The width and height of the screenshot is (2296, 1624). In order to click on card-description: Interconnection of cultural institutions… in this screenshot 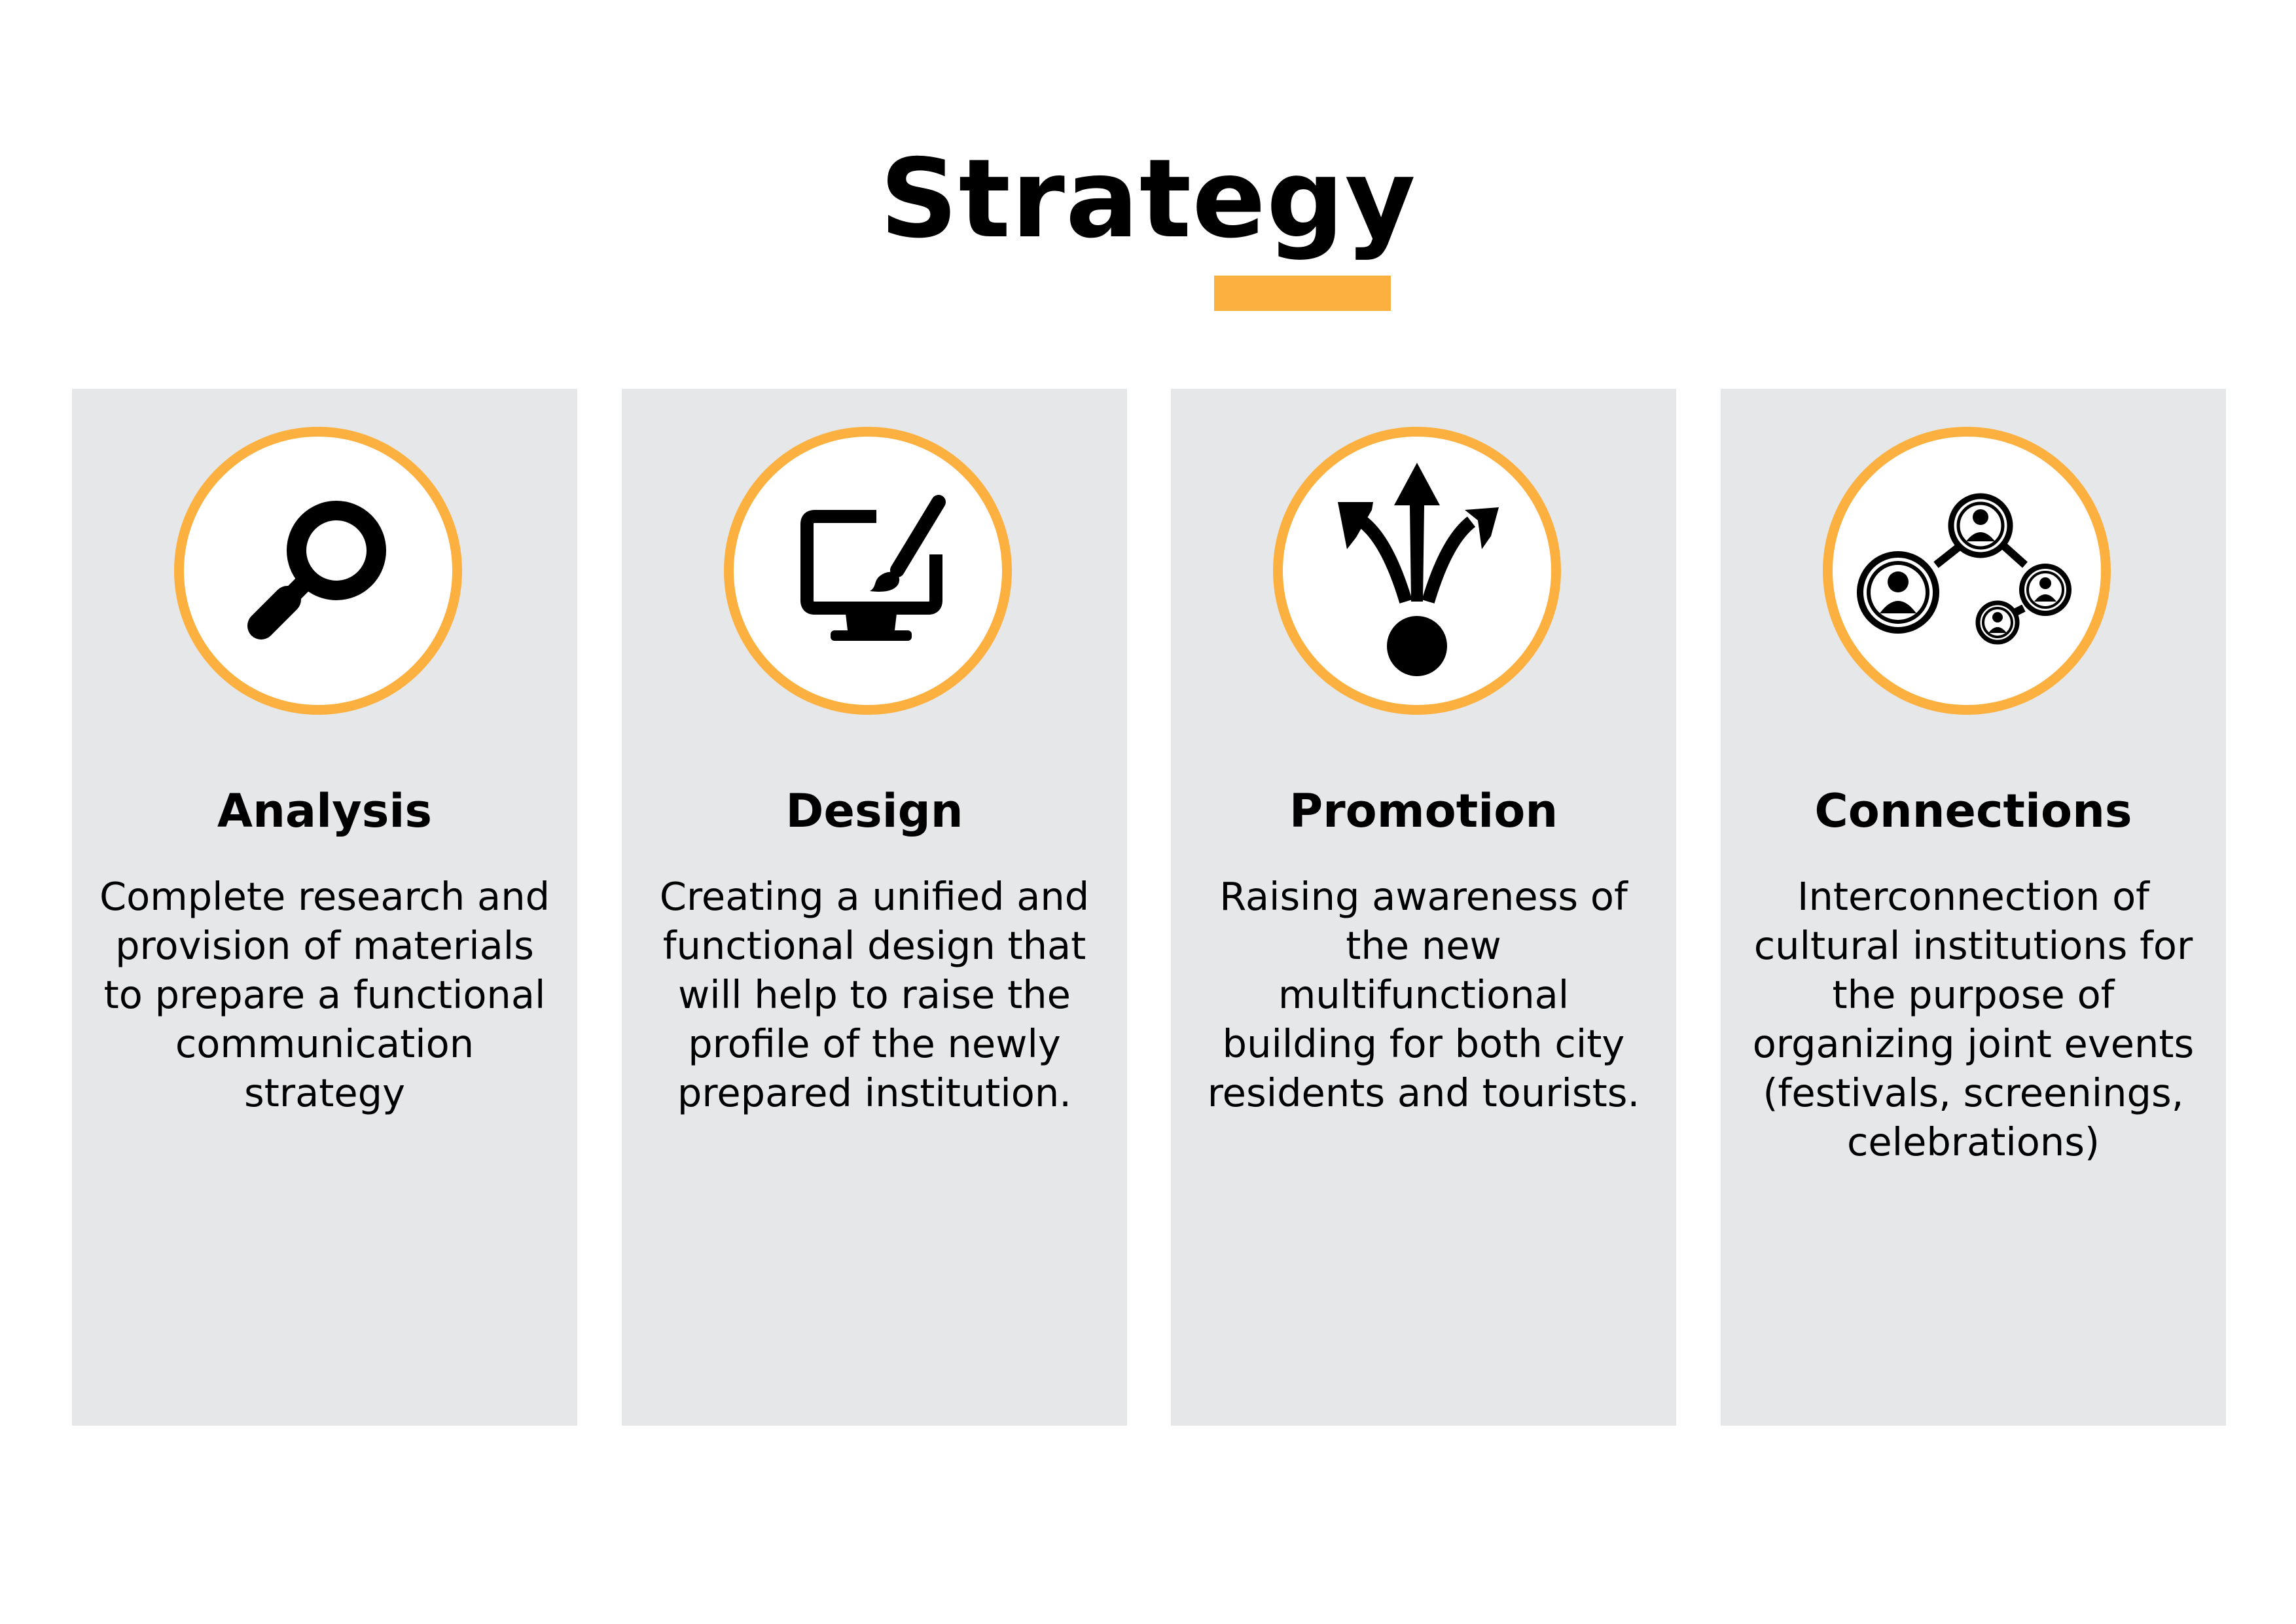, I will do `click(1973, 1019)`.